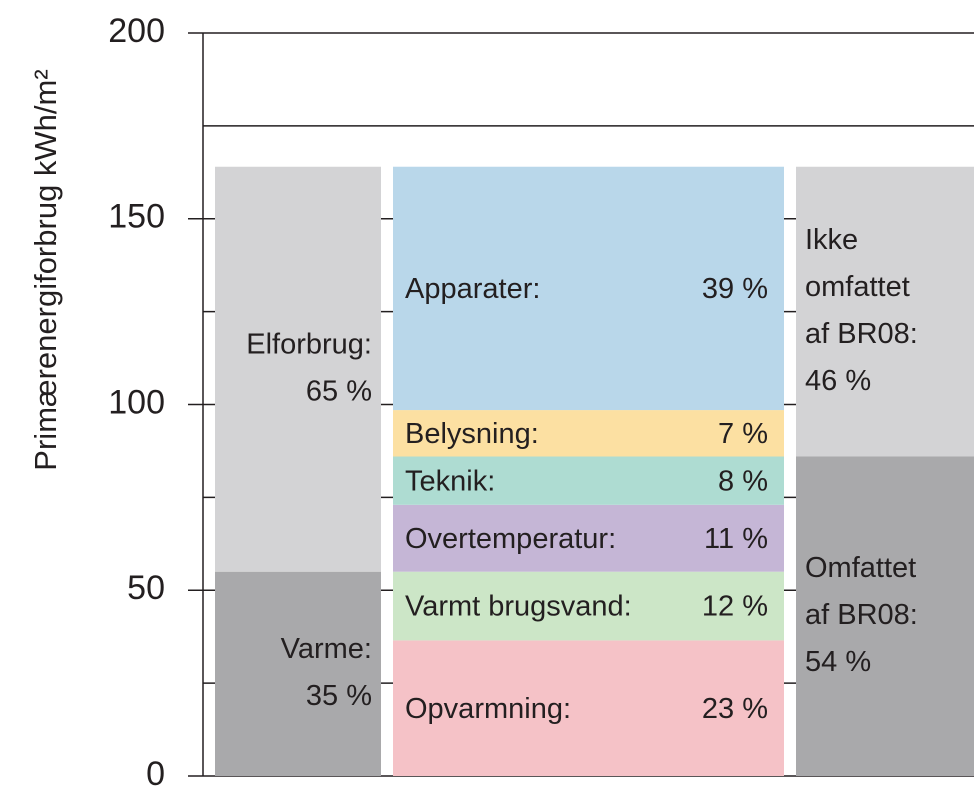  What do you see at coordinates (860, 568) in the screenshot?
I see `segment-label: Omfattet` at bounding box center [860, 568].